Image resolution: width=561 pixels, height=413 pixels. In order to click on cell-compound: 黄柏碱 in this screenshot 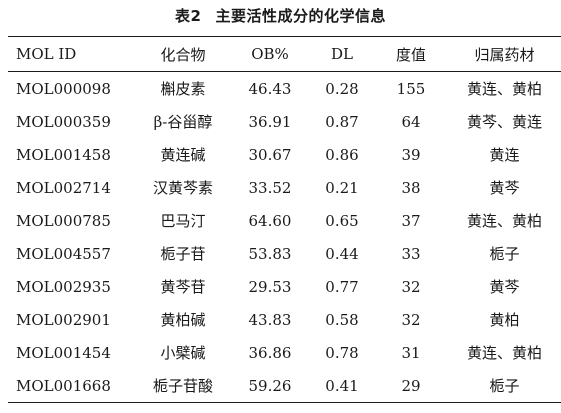, I will do `click(183, 320)`.